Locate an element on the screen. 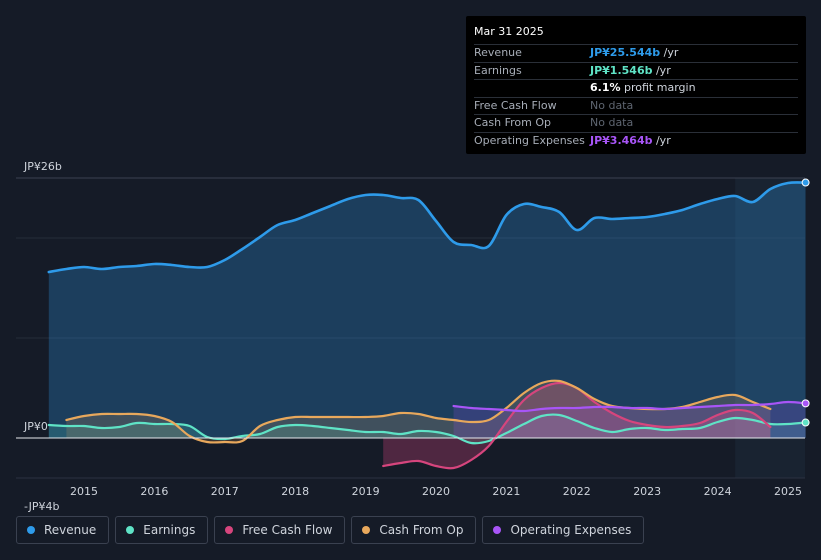  earnings-area is located at coordinates (427, 429).